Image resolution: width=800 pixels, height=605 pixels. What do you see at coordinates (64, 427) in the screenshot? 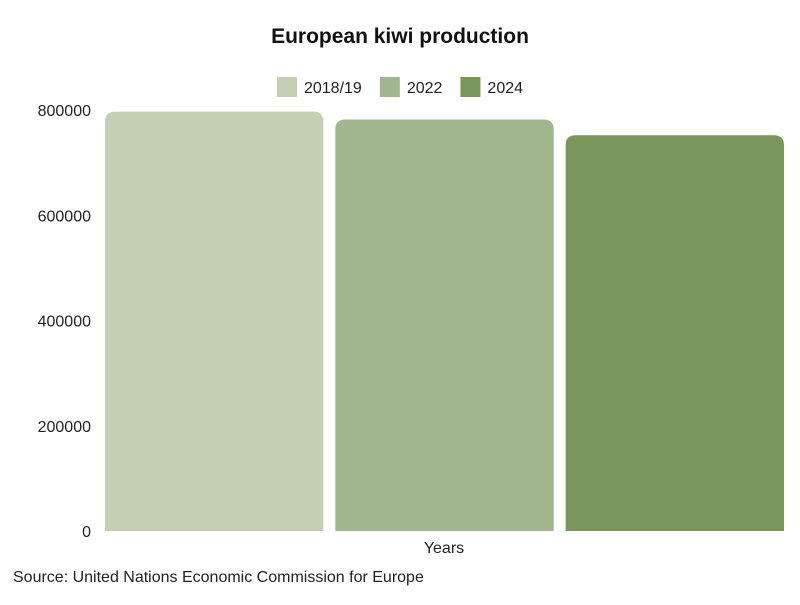
I see `y-tick-label: 200000` at bounding box center [64, 427].